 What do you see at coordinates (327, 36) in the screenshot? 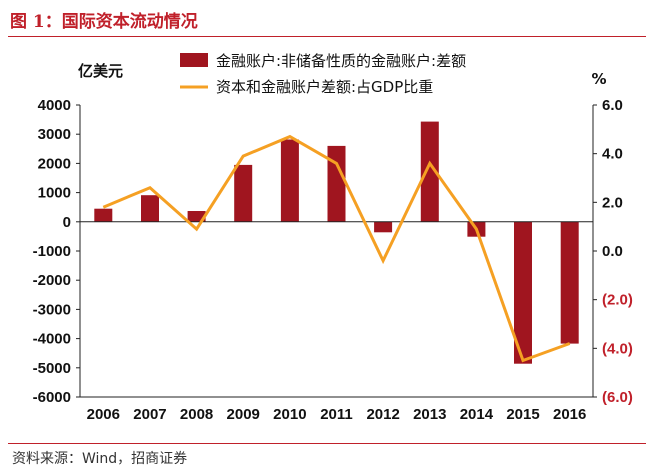
I see `title-underline` at bounding box center [327, 36].